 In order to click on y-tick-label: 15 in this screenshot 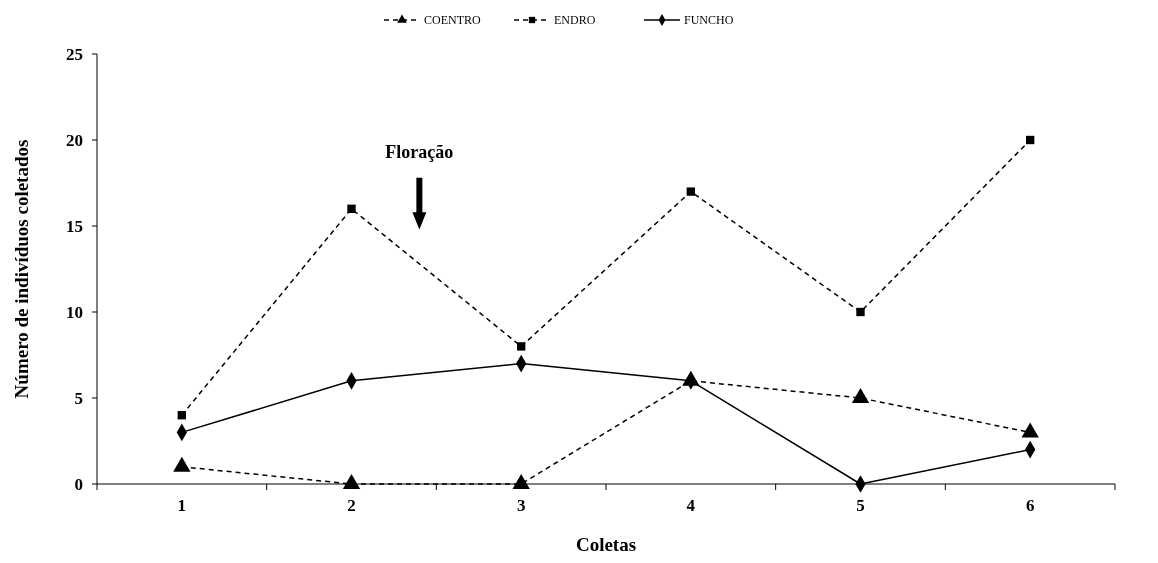, I will do `click(74, 226)`.